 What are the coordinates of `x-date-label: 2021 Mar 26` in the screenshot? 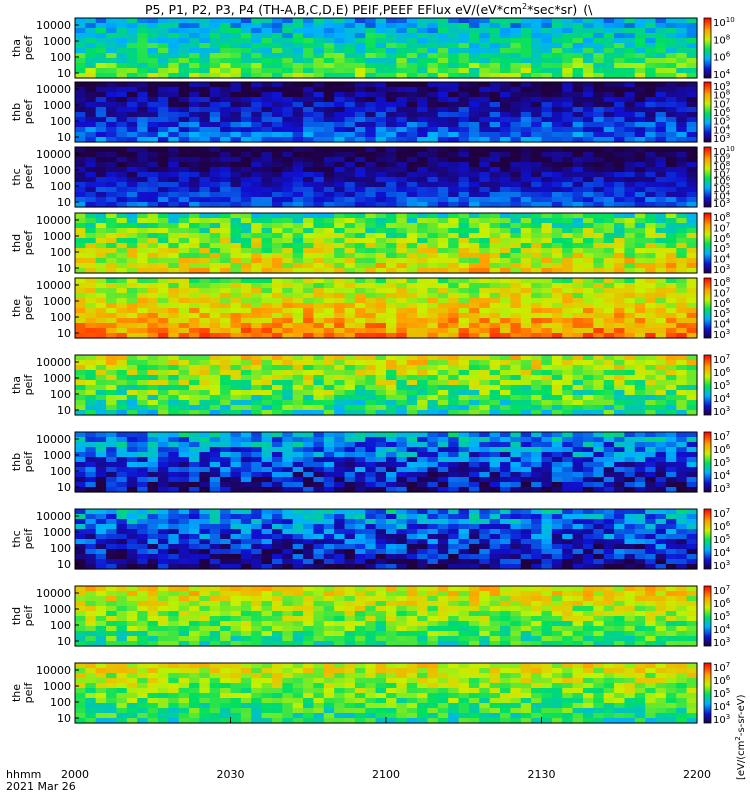 It's located at (41, 786).